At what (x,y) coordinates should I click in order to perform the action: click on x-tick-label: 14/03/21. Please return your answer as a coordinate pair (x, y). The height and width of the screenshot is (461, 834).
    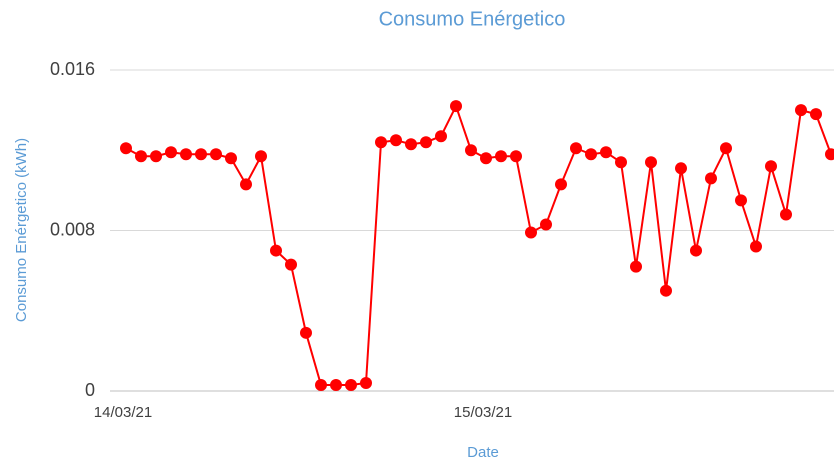
    Looking at the image, I should click on (123, 412).